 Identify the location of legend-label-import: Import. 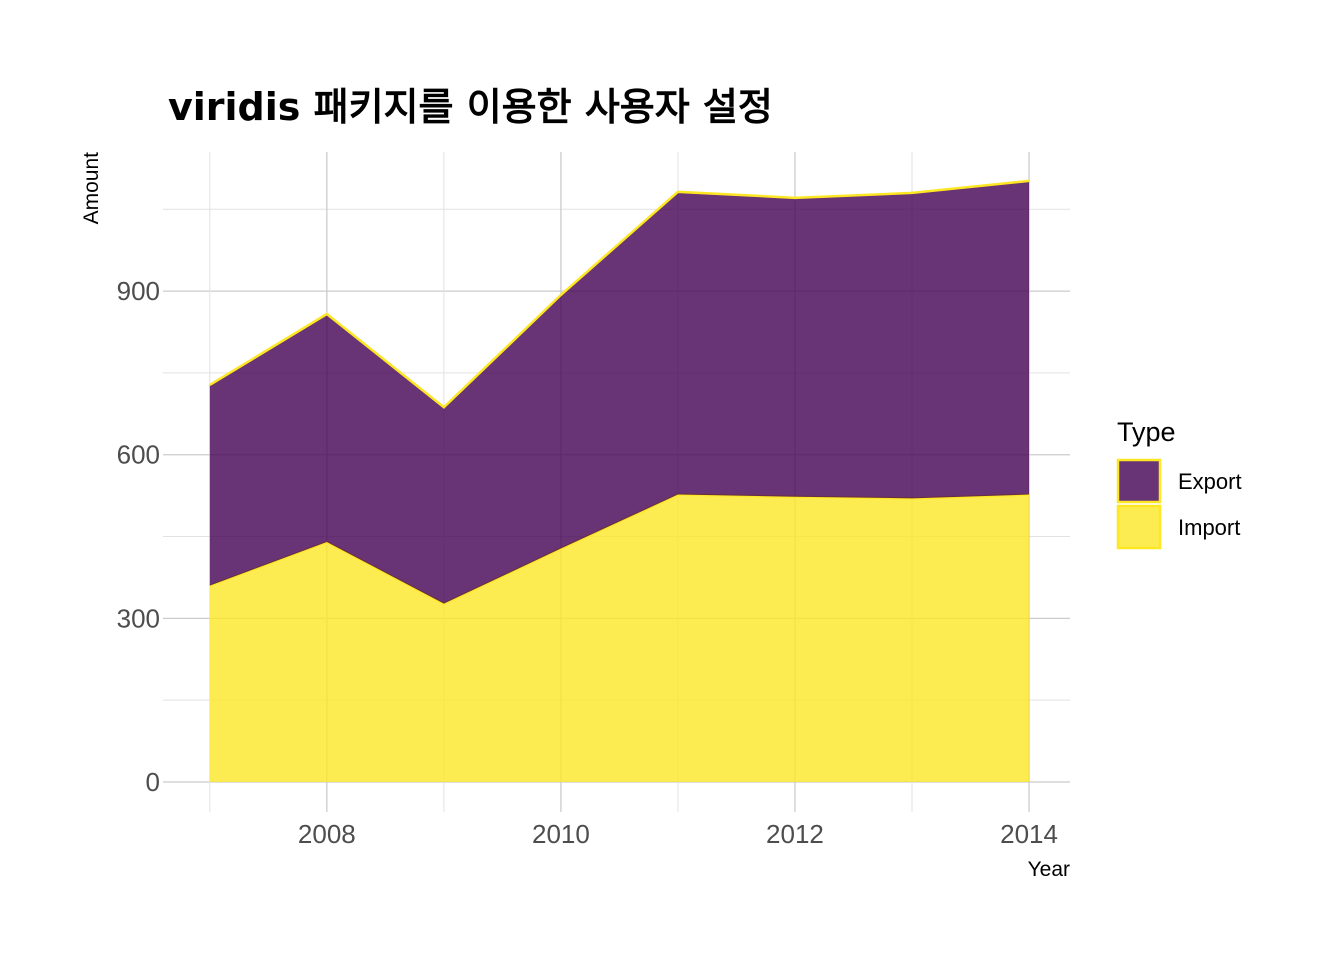
(1209, 527).